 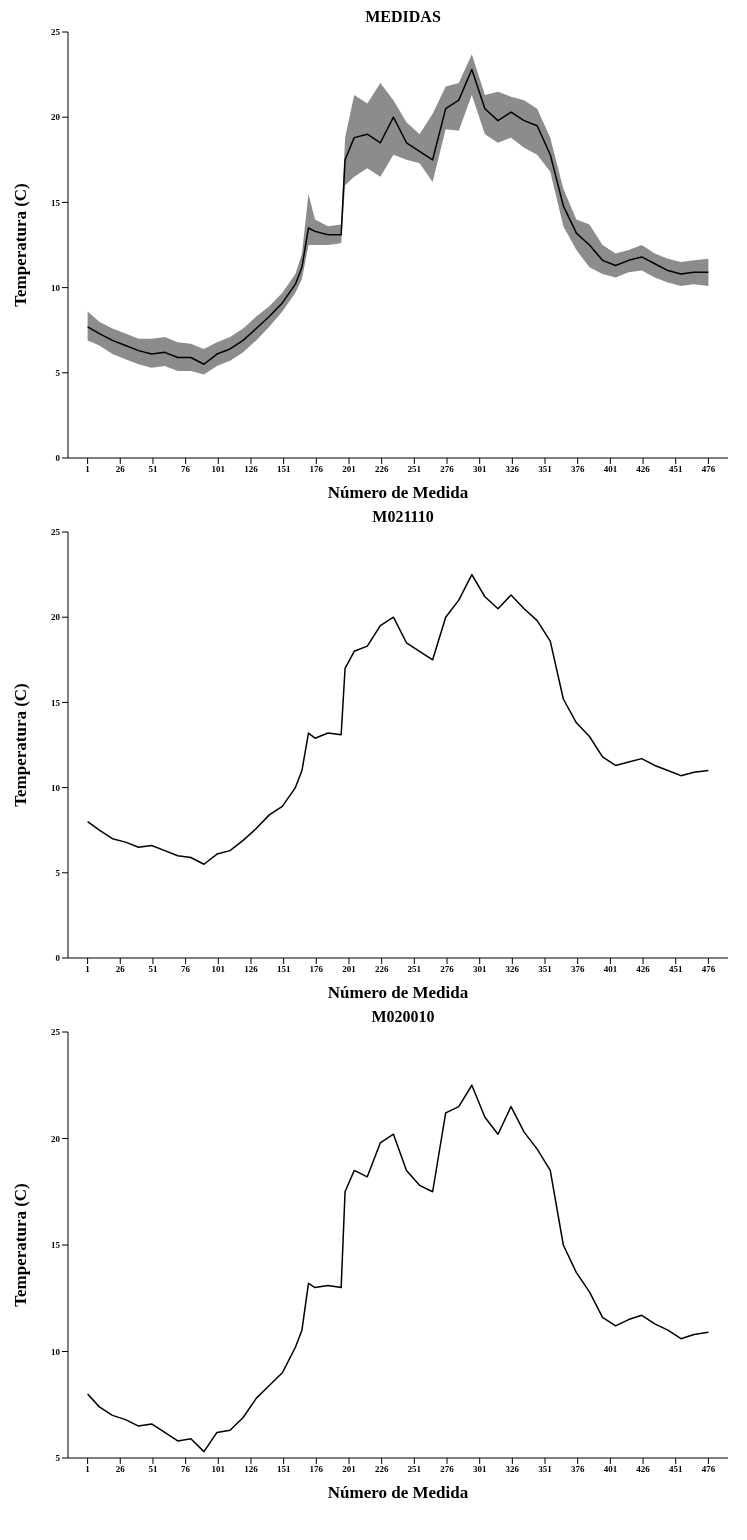 I want to click on chart-title: M020010, so click(x=403, y=1017).